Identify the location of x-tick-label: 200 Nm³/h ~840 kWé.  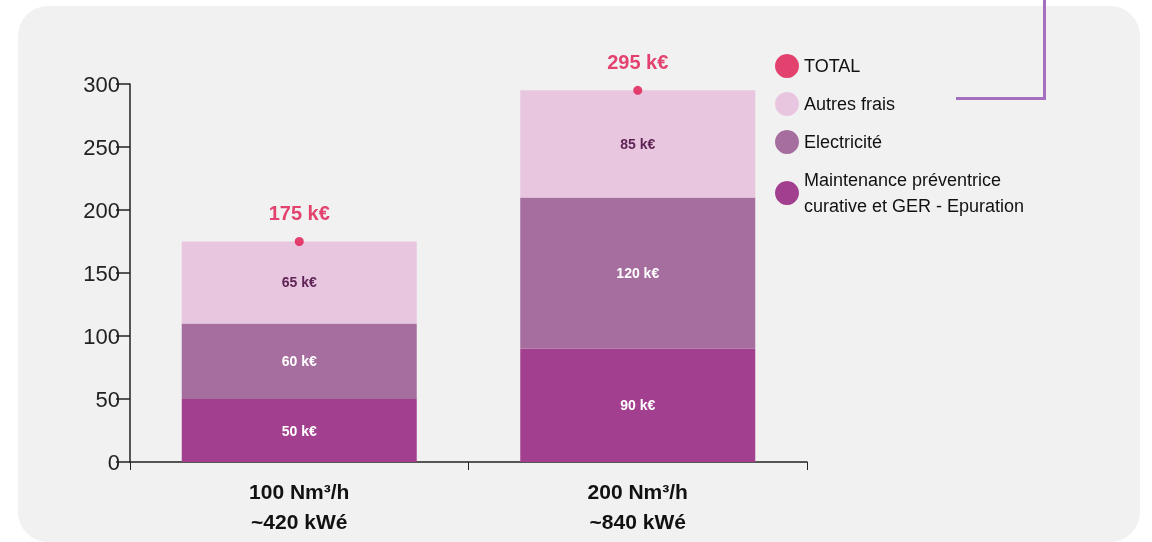
(637, 506).